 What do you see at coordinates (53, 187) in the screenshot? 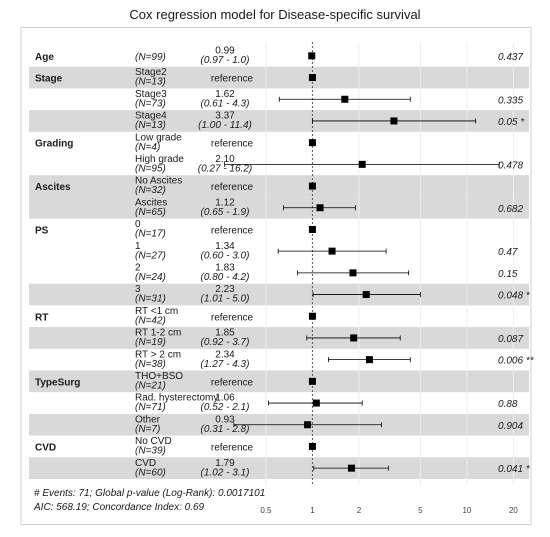
I see `variable-label: Ascites` at bounding box center [53, 187].